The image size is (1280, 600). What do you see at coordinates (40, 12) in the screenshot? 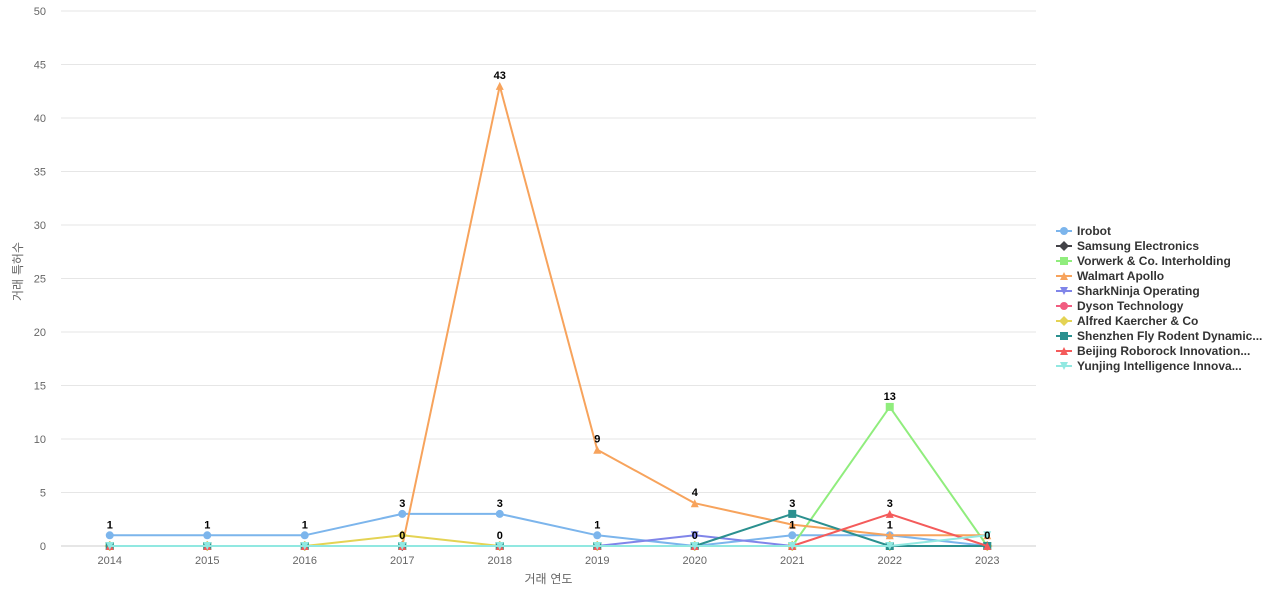
I see `y-tick-label: 50` at bounding box center [40, 12].